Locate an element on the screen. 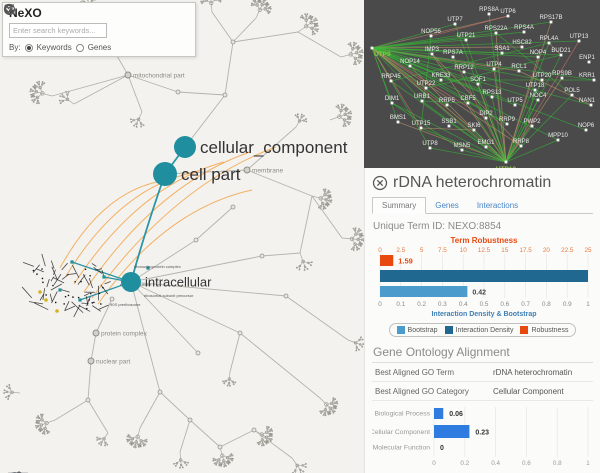 The width and height of the screenshot is (600, 473). go-alignment-heading: Gene Ontology Alignment is located at coordinates (441, 352).